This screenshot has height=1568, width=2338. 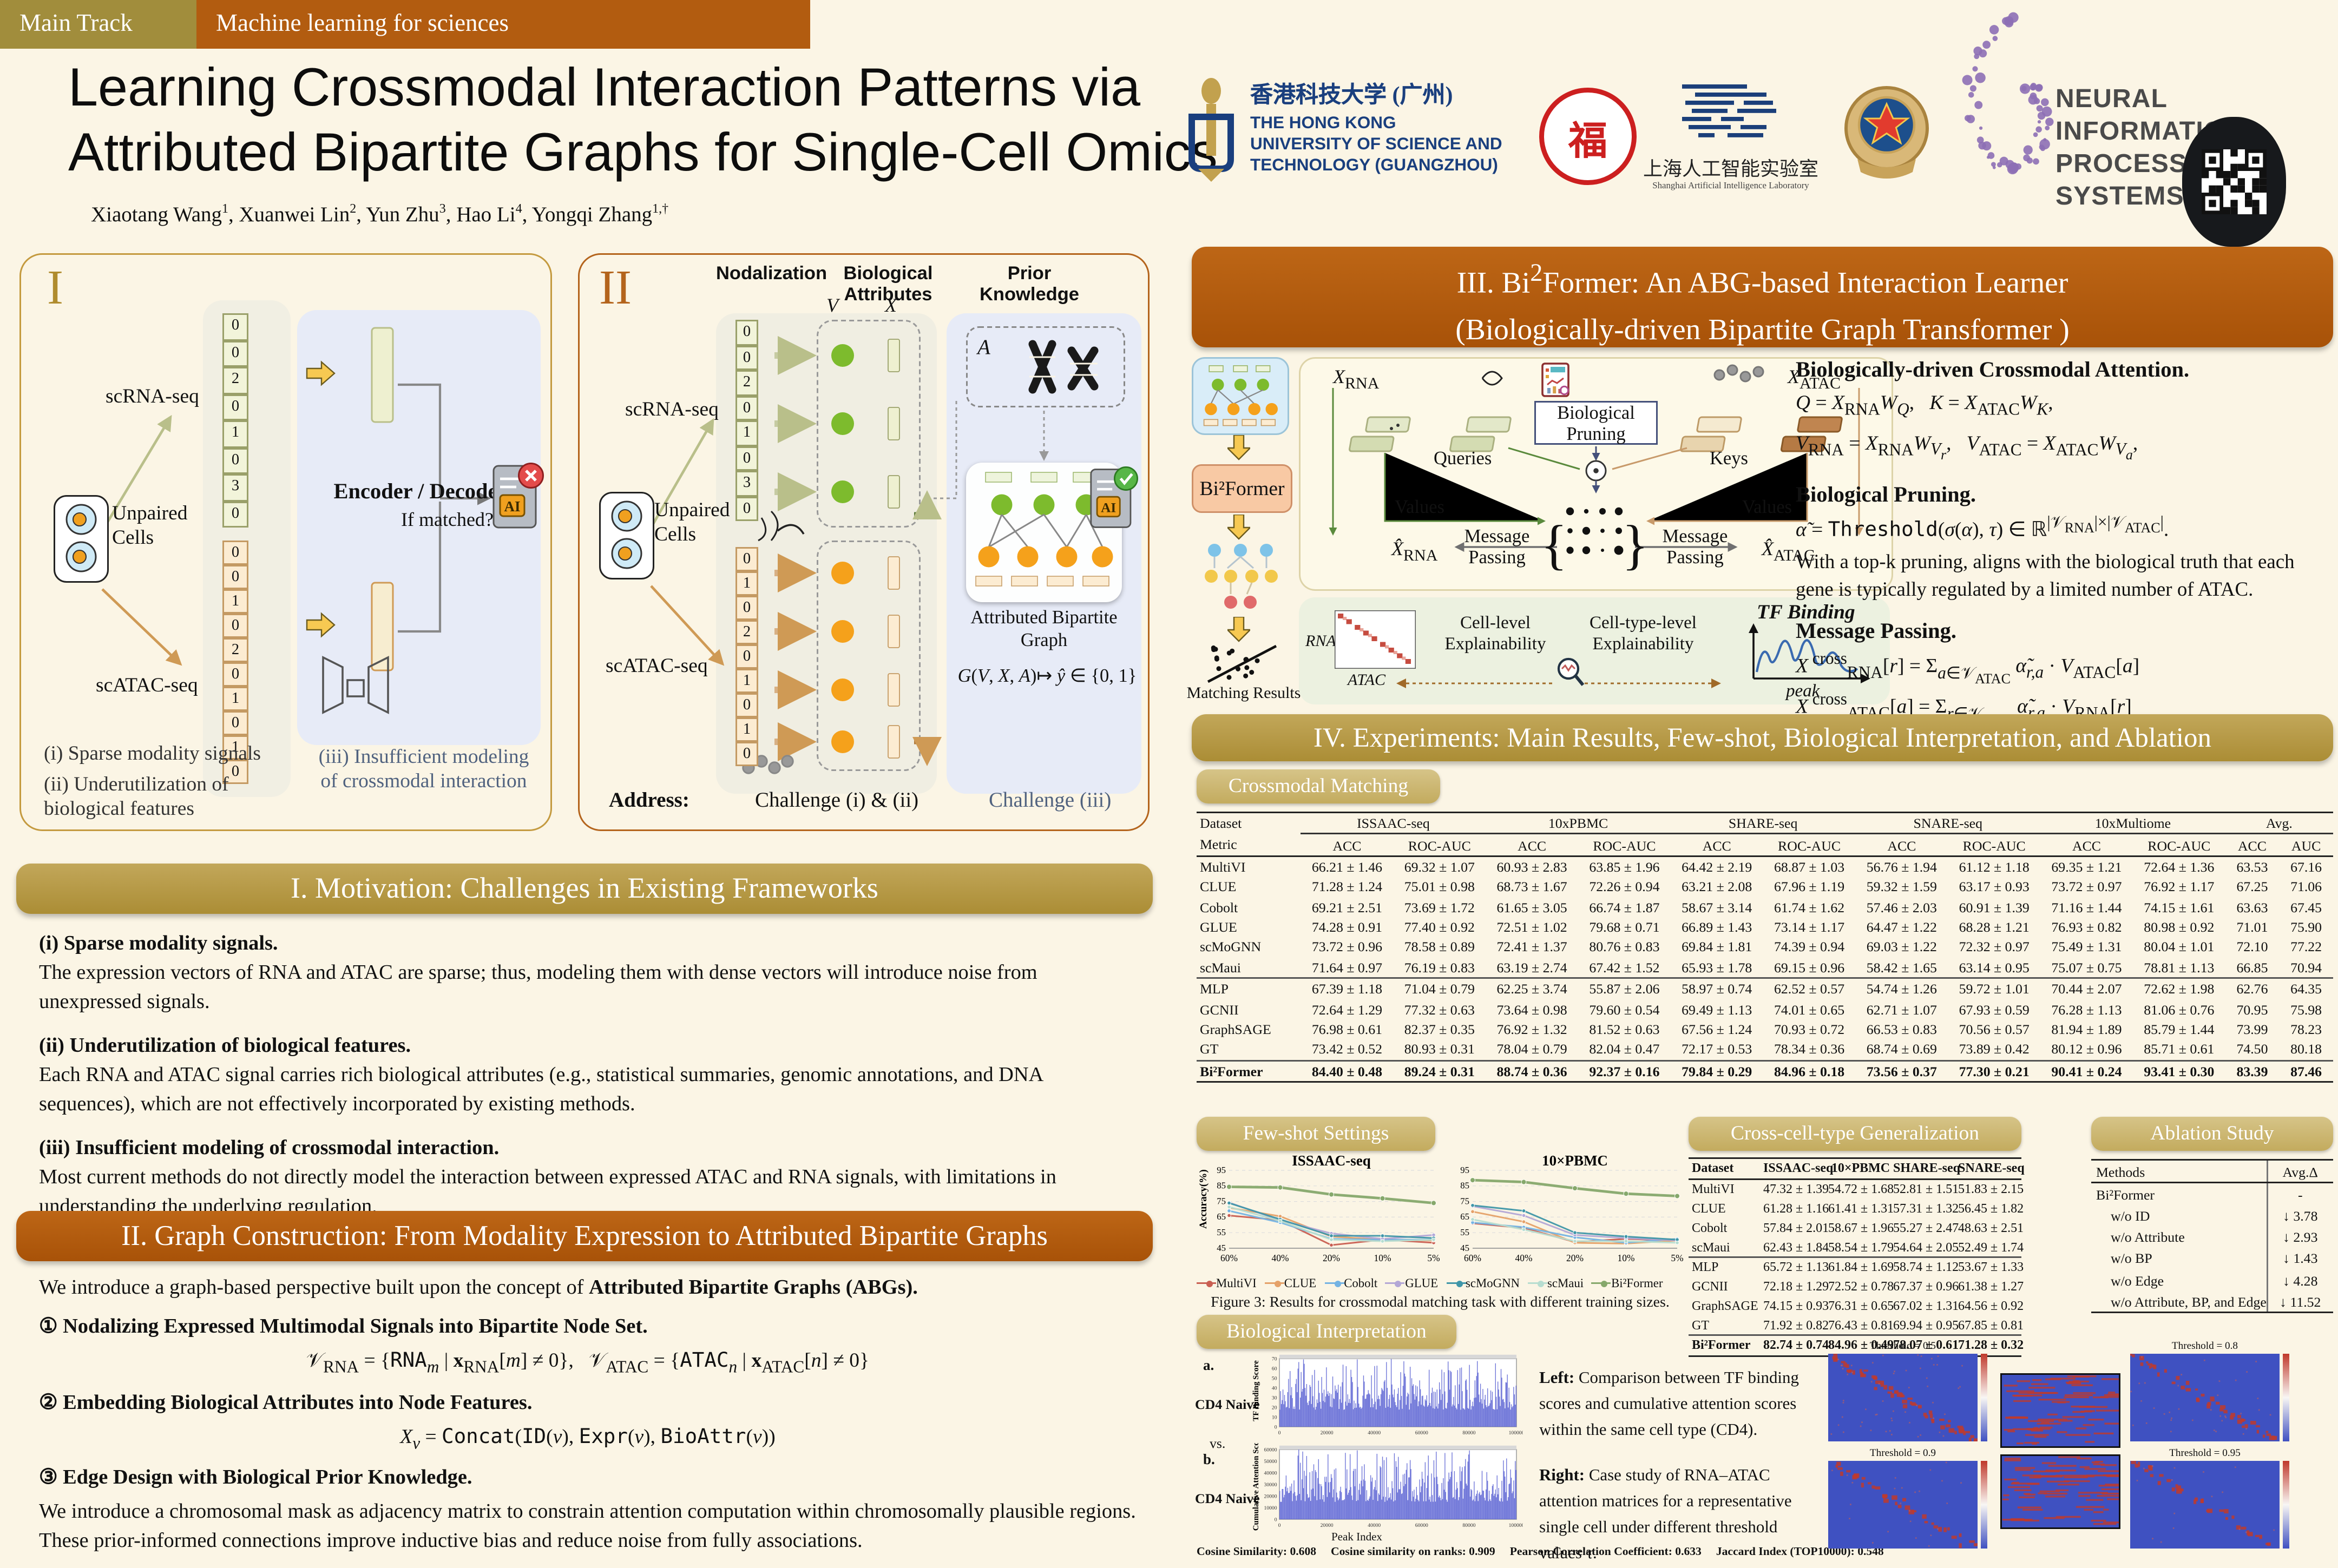 I want to click on svg-text: 55, so click(x=1464, y=1232).